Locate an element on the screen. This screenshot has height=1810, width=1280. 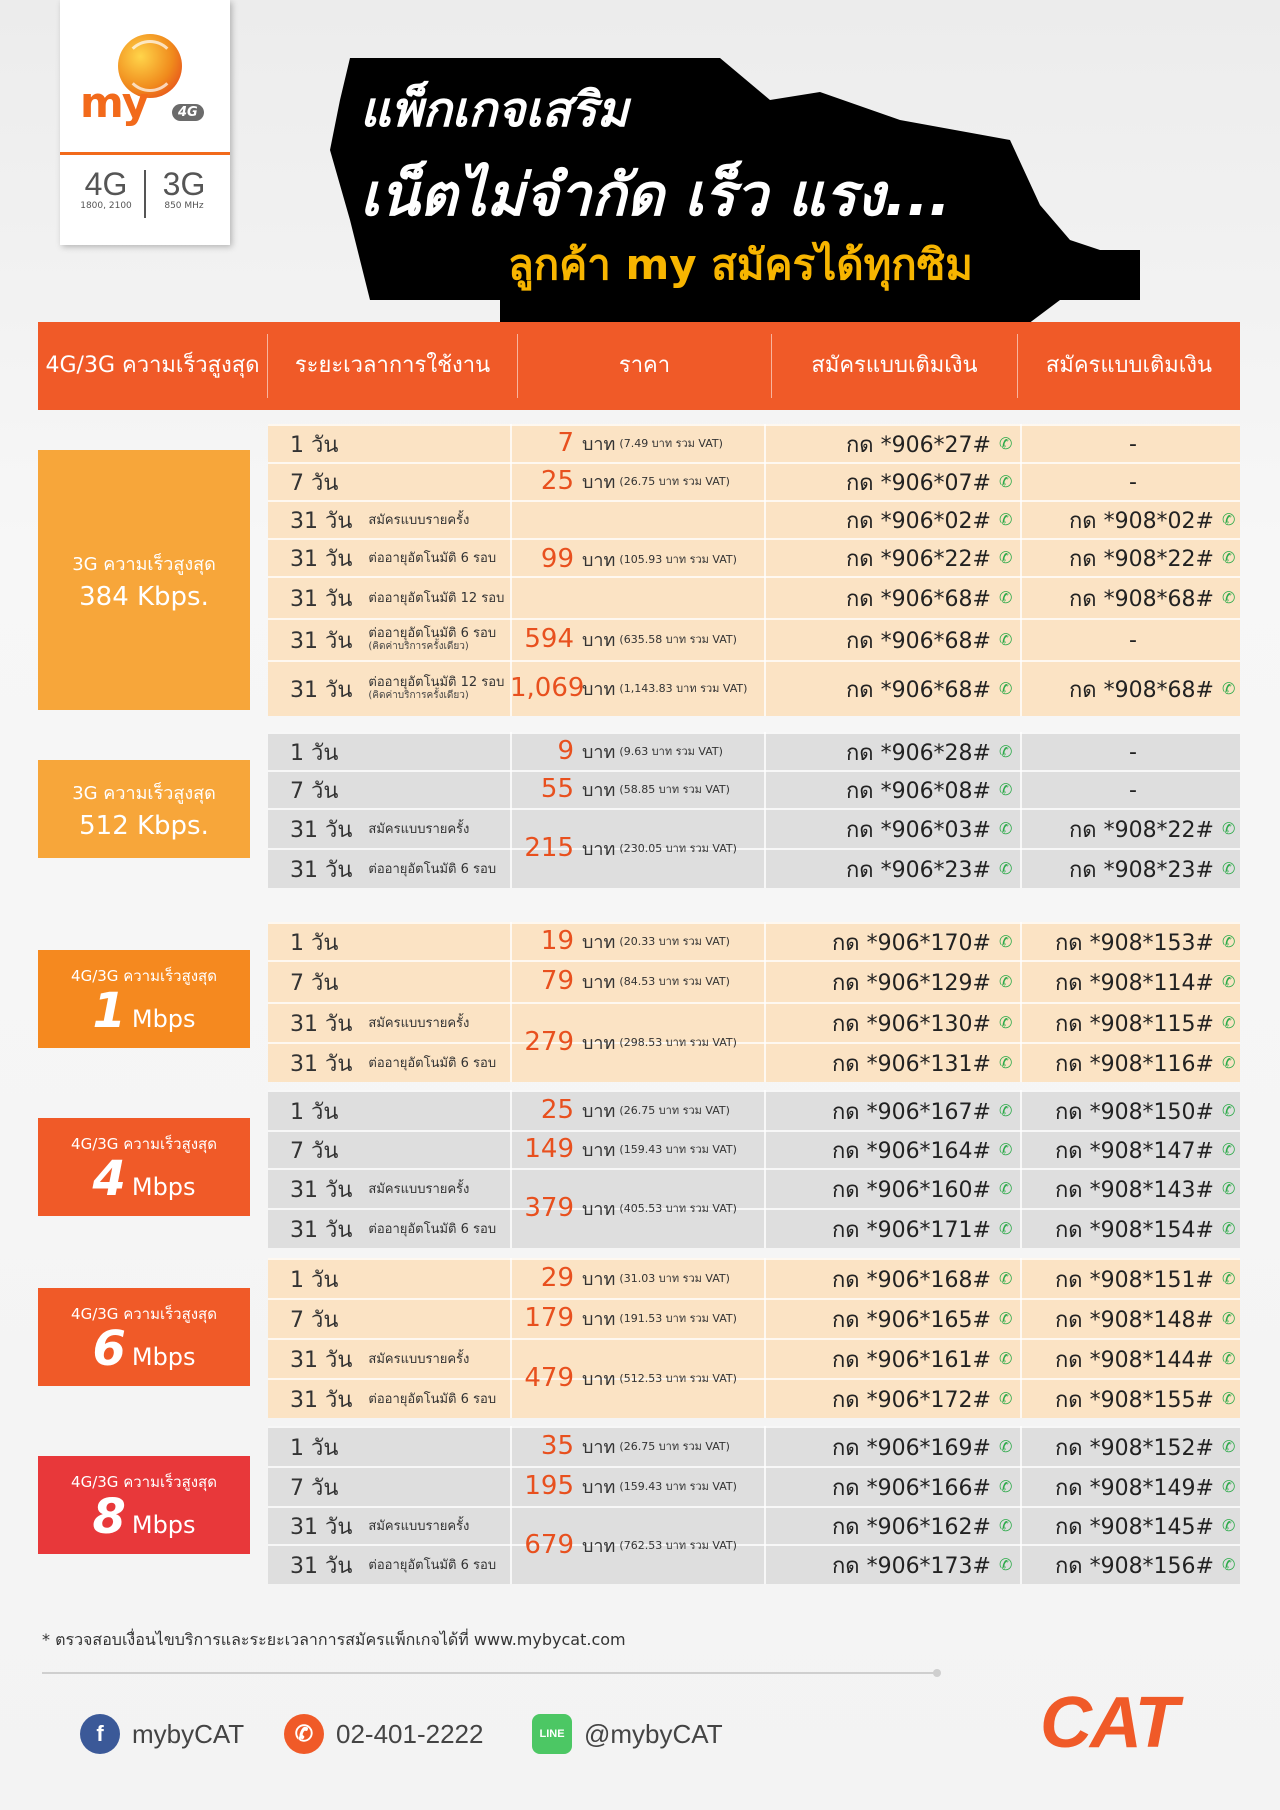
prepaid-code-2: กด *908*114# ✆ is located at coordinates (1133, 982).